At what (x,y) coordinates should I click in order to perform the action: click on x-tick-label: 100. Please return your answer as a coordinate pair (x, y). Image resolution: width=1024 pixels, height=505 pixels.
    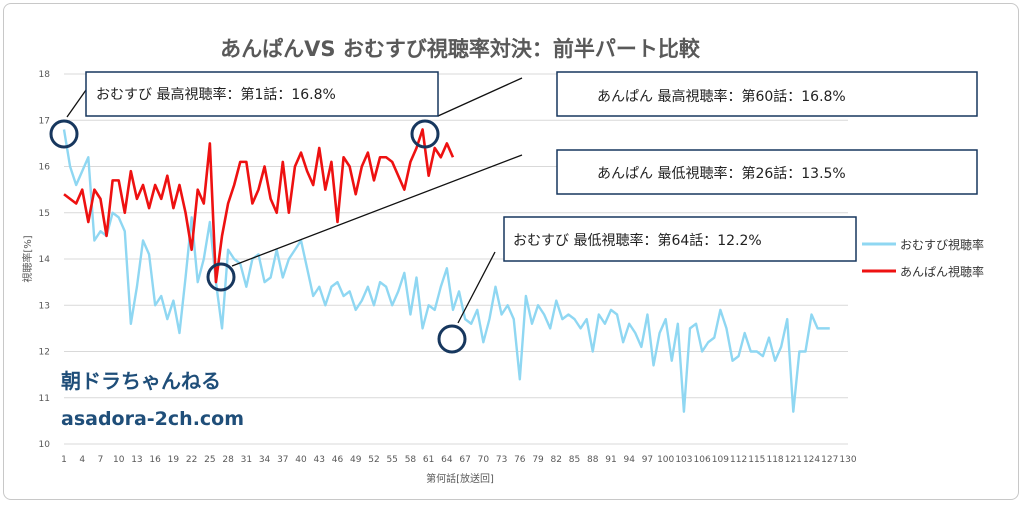
    Looking at the image, I should click on (665, 460).